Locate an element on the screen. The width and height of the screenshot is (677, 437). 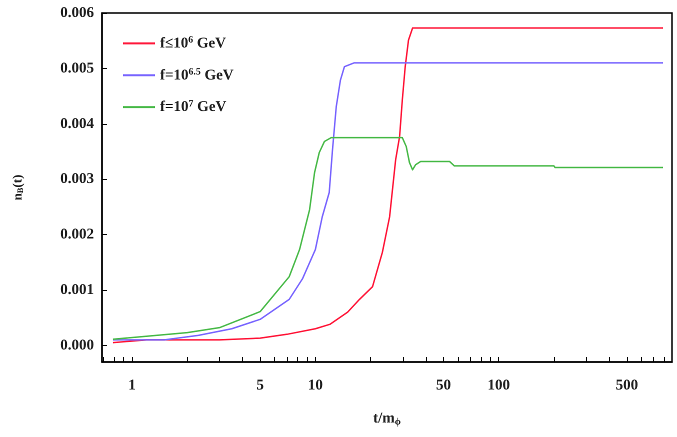
x-tick-label: 1 is located at coordinates (132, 386).